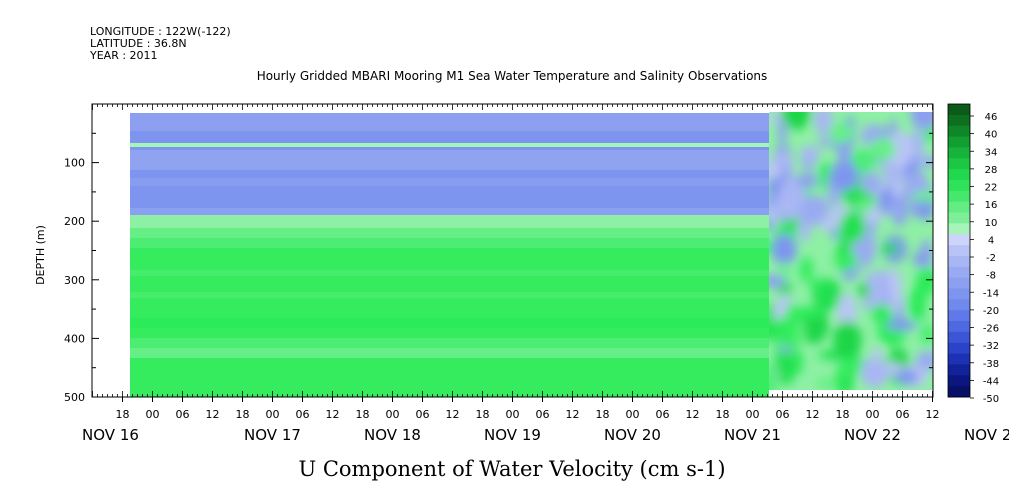 The height and width of the screenshot is (504, 1009). What do you see at coordinates (74, 338) in the screenshot?
I see `y-tick-label: 400` at bounding box center [74, 338].